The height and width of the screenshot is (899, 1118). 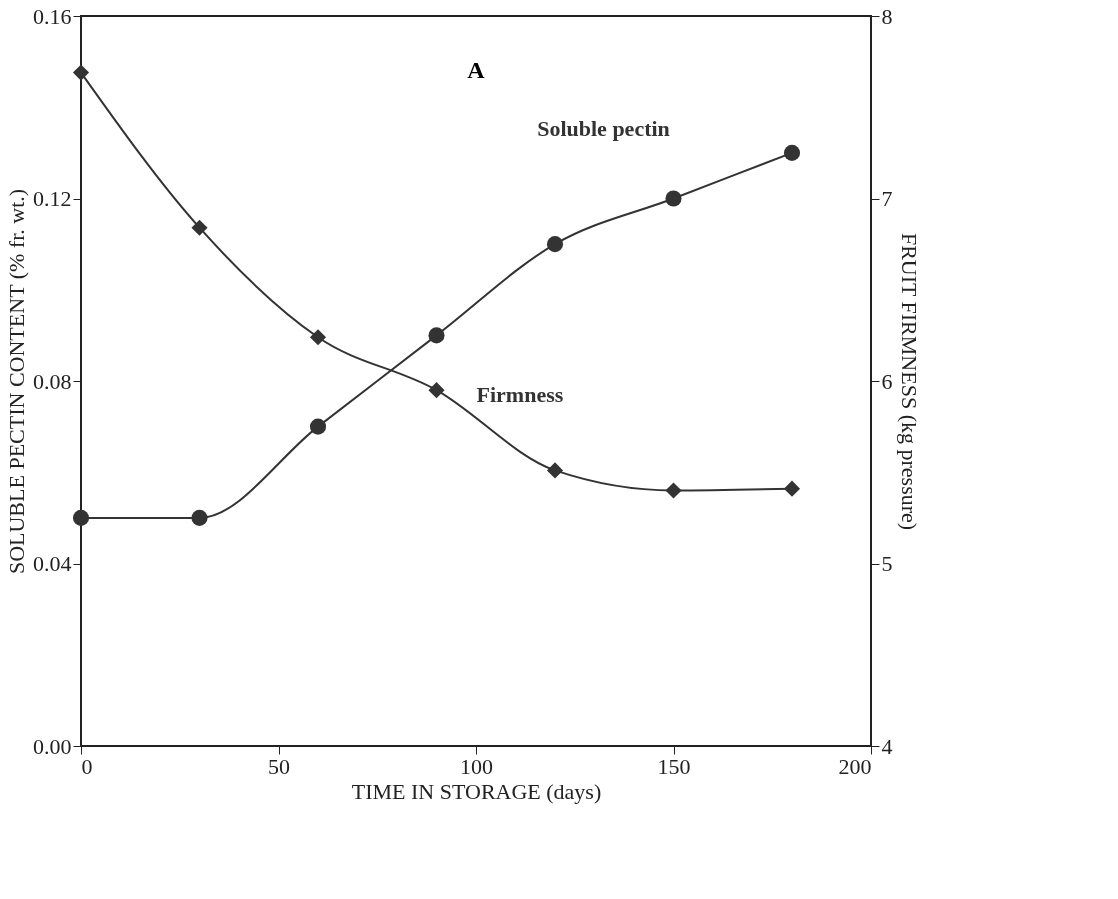 What do you see at coordinates (476, 70) in the screenshot?
I see `annotation: A` at bounding box center [476, 70].